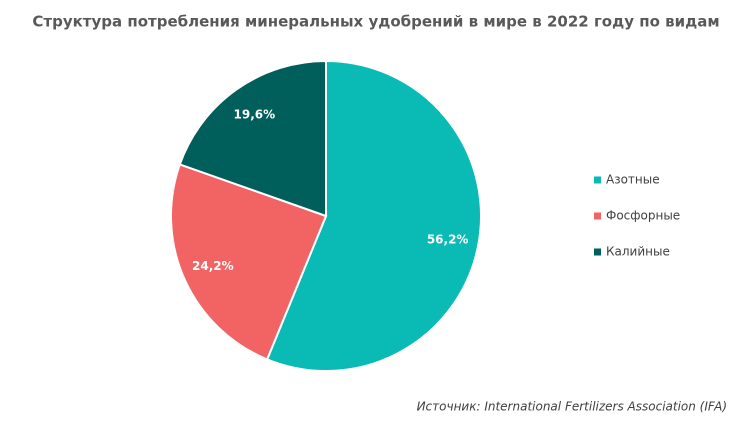 The image size is (752, 422). What do you see at coordinates (213, 266) in the screenshot?
I see `value-label: 24,2%` at bounding box center [213, 266].